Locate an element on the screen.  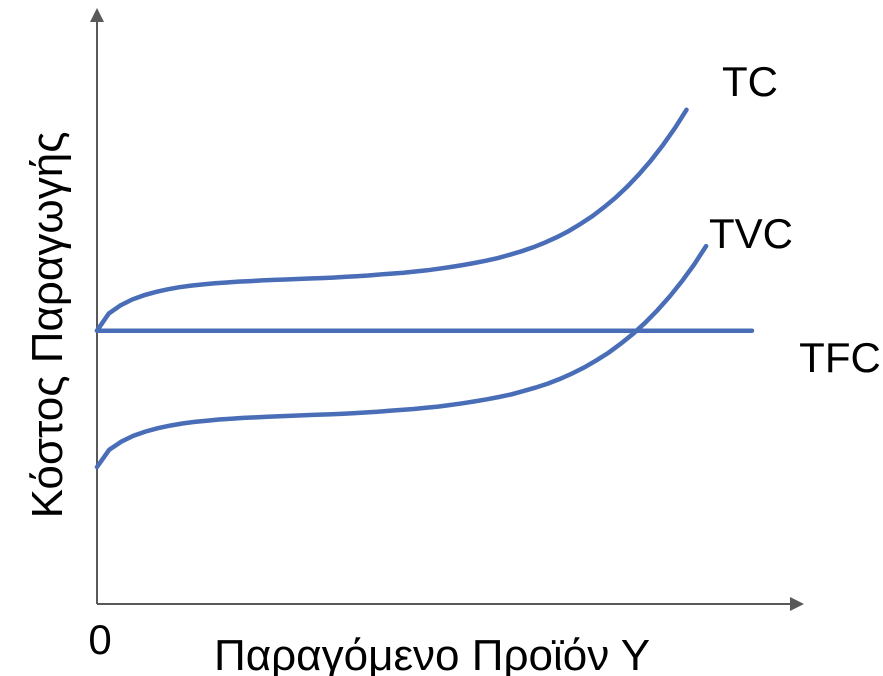
y-axis-arrowhead is located at coordinates (97, 15).